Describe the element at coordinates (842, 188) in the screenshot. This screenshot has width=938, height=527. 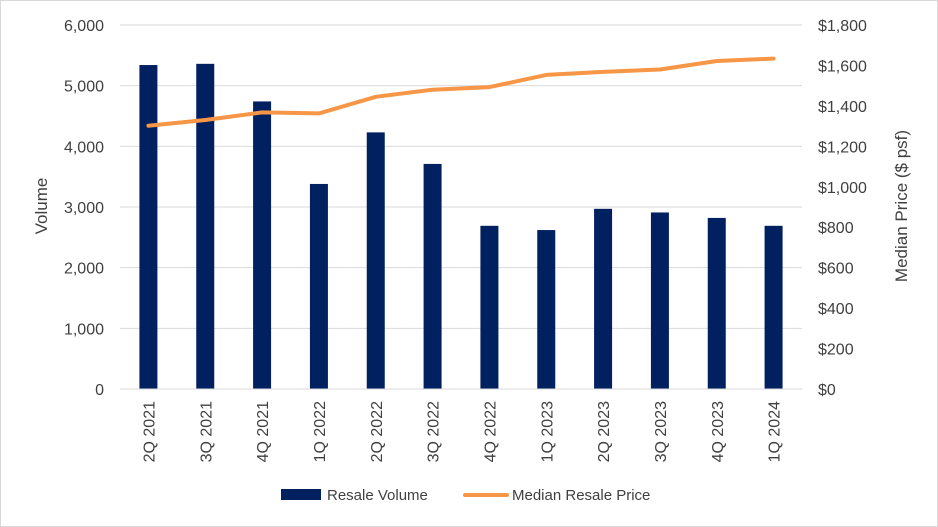
I see `y2-tick-label: $1,000` at that location.